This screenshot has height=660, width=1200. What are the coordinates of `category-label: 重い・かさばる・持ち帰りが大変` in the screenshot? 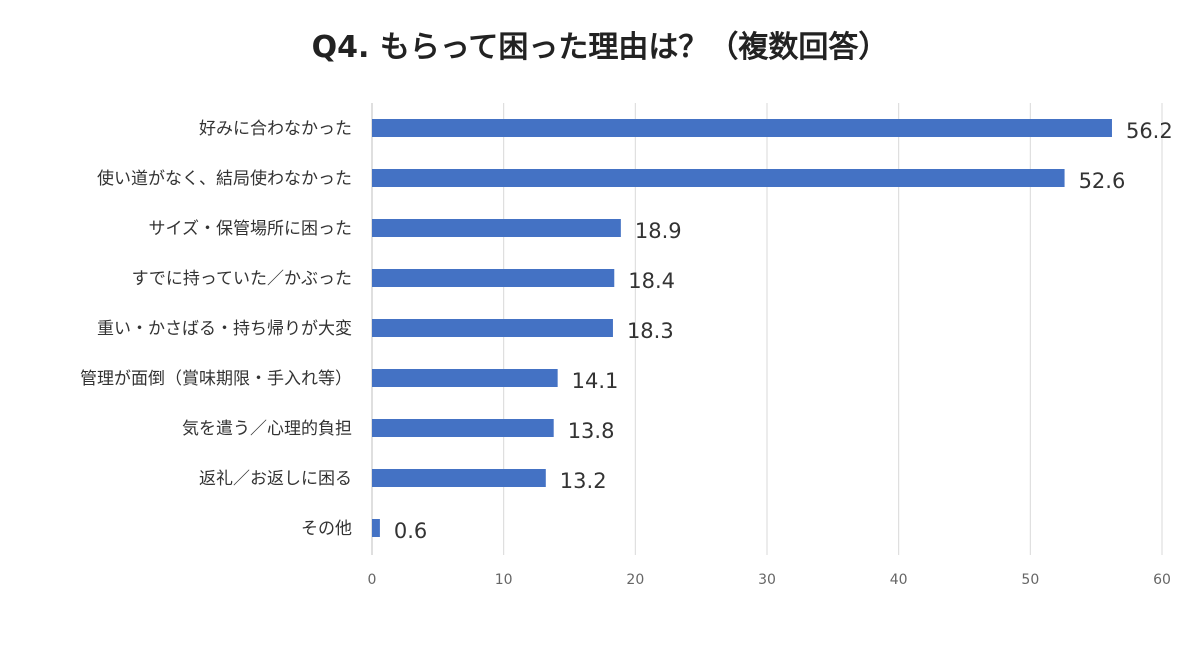 It's located at (224, 329).